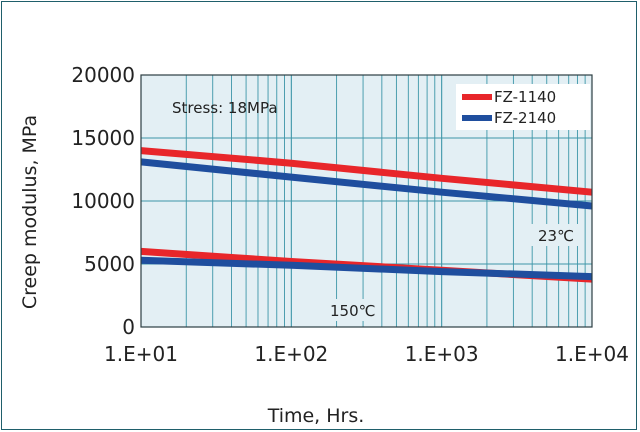 Image resolution: width=640 pixels, height=432 pixels. Describe the element at coordinates (291, 354) in the screenshot. I see `x-tick-label: 1.E+02` at that location.